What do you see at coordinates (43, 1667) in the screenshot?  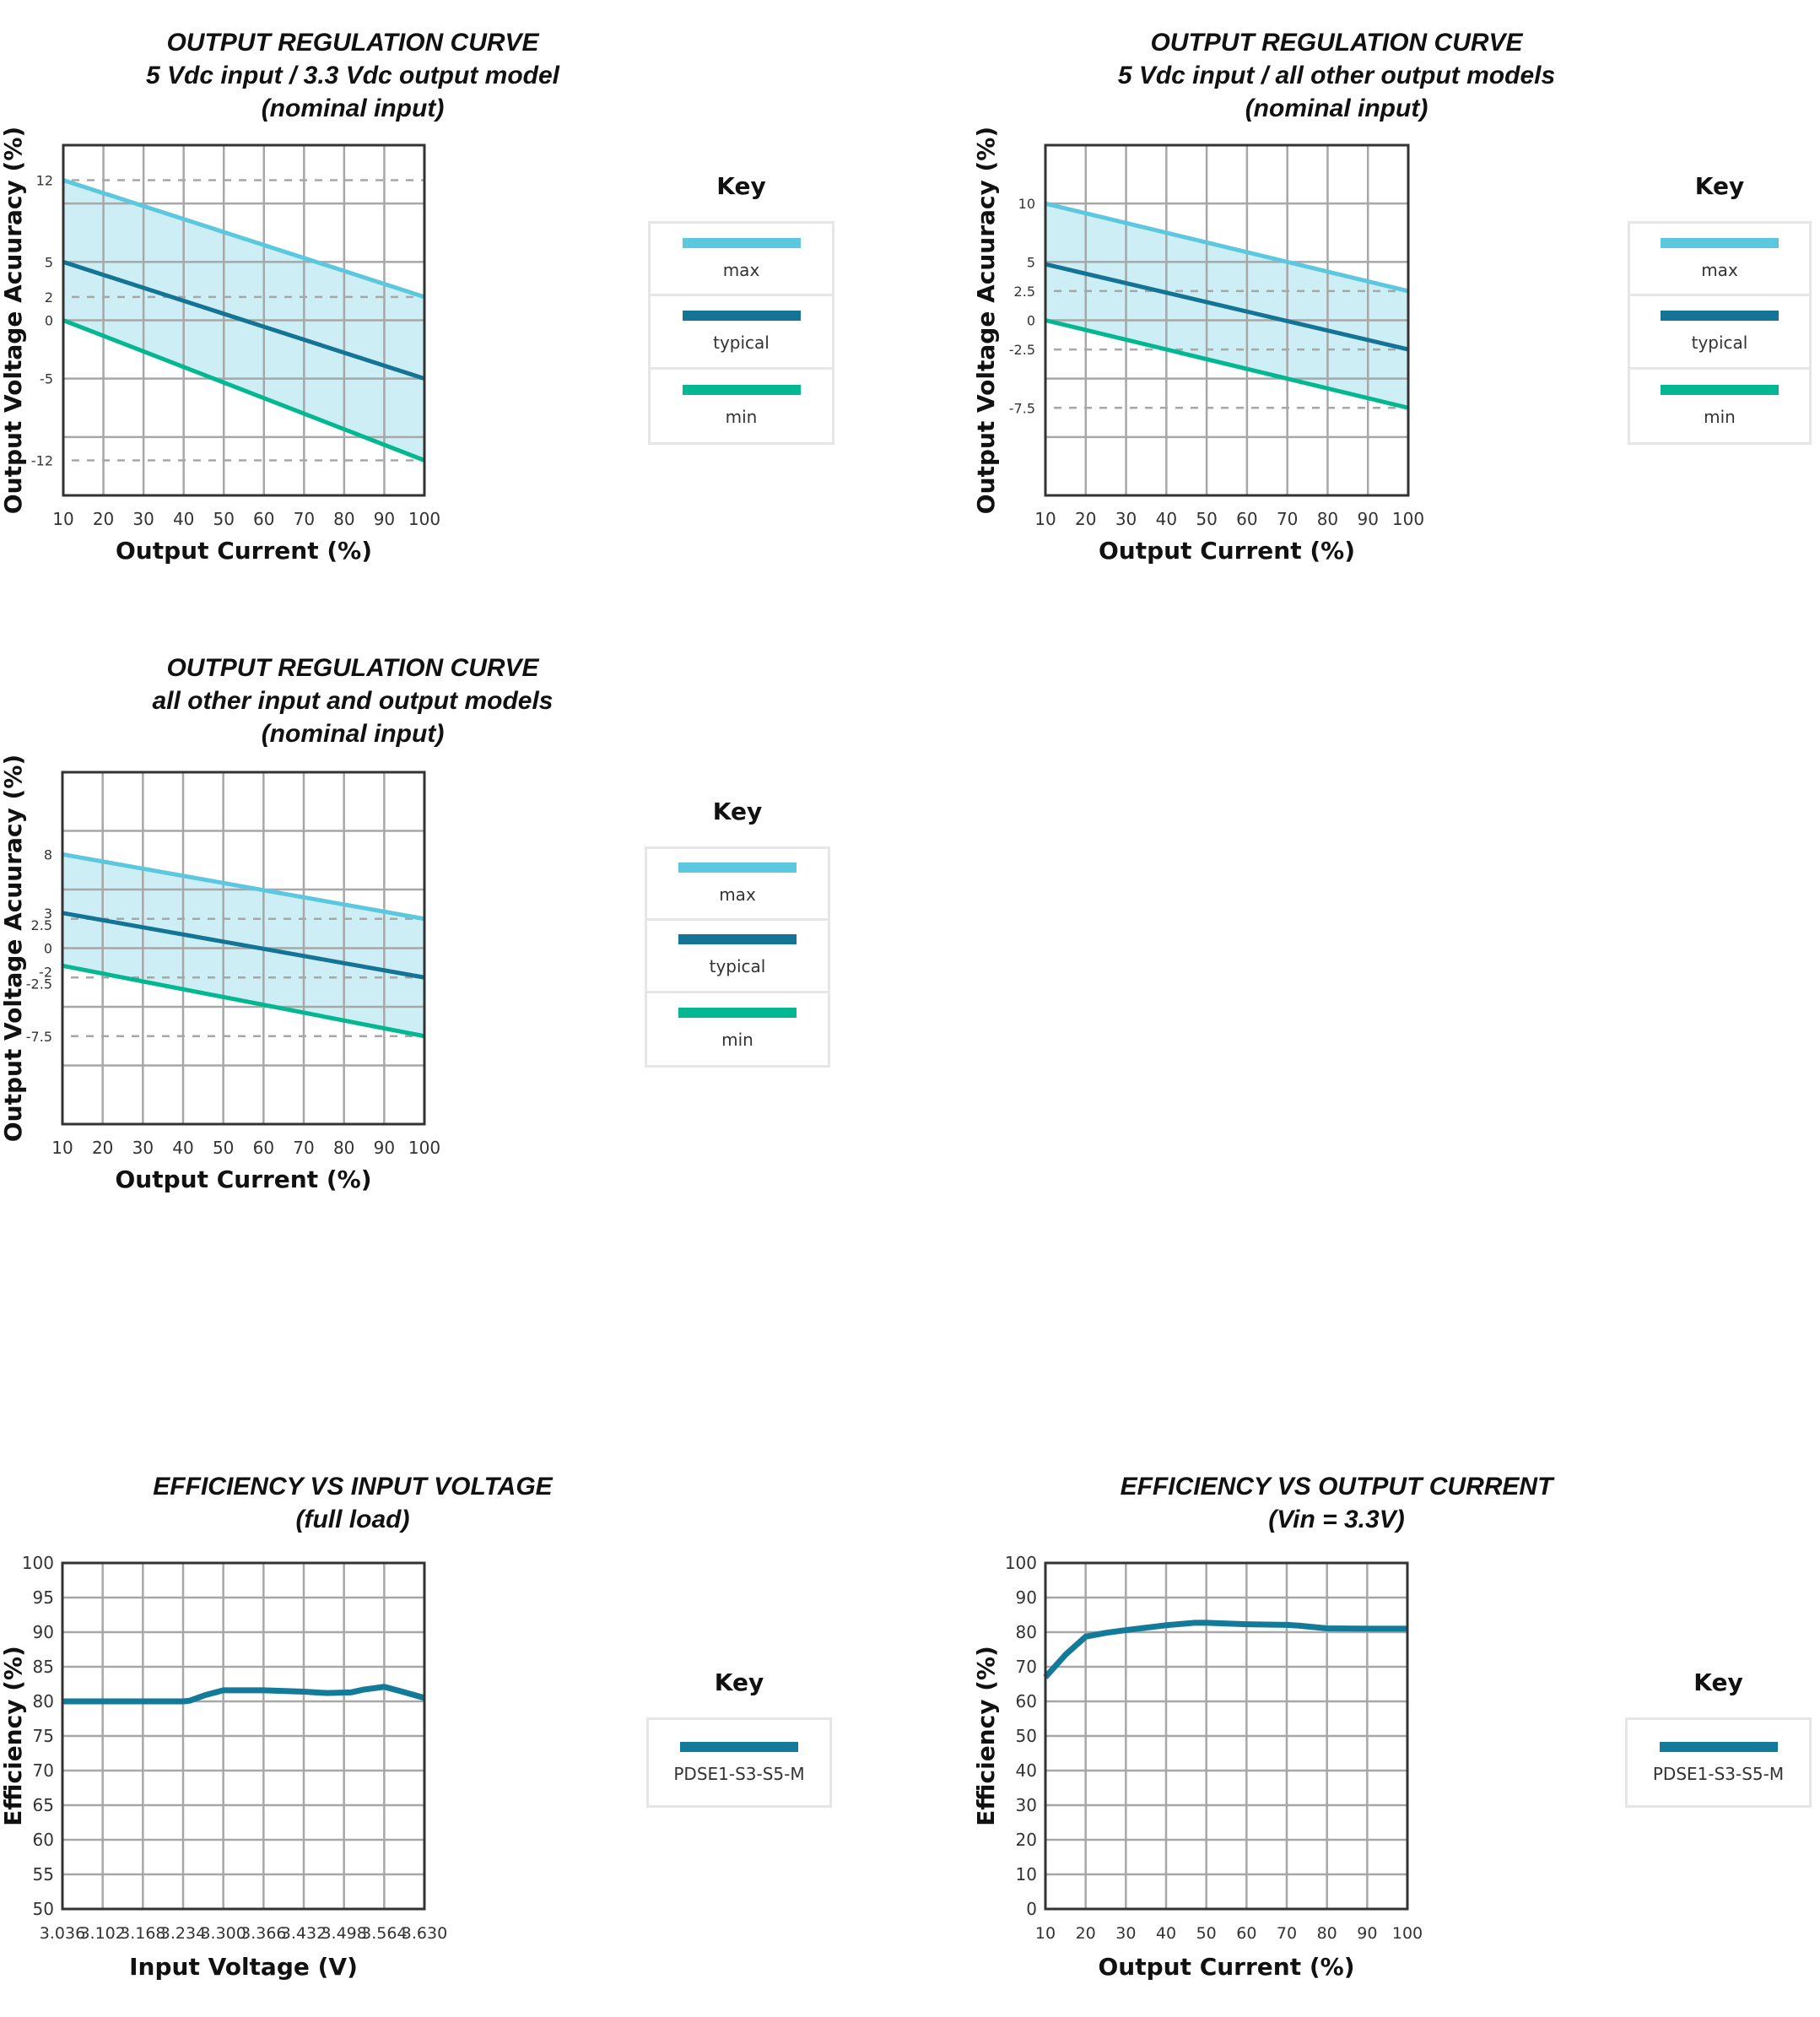 I see `y-tick-label: 85` at bounding box center [43, 1667].